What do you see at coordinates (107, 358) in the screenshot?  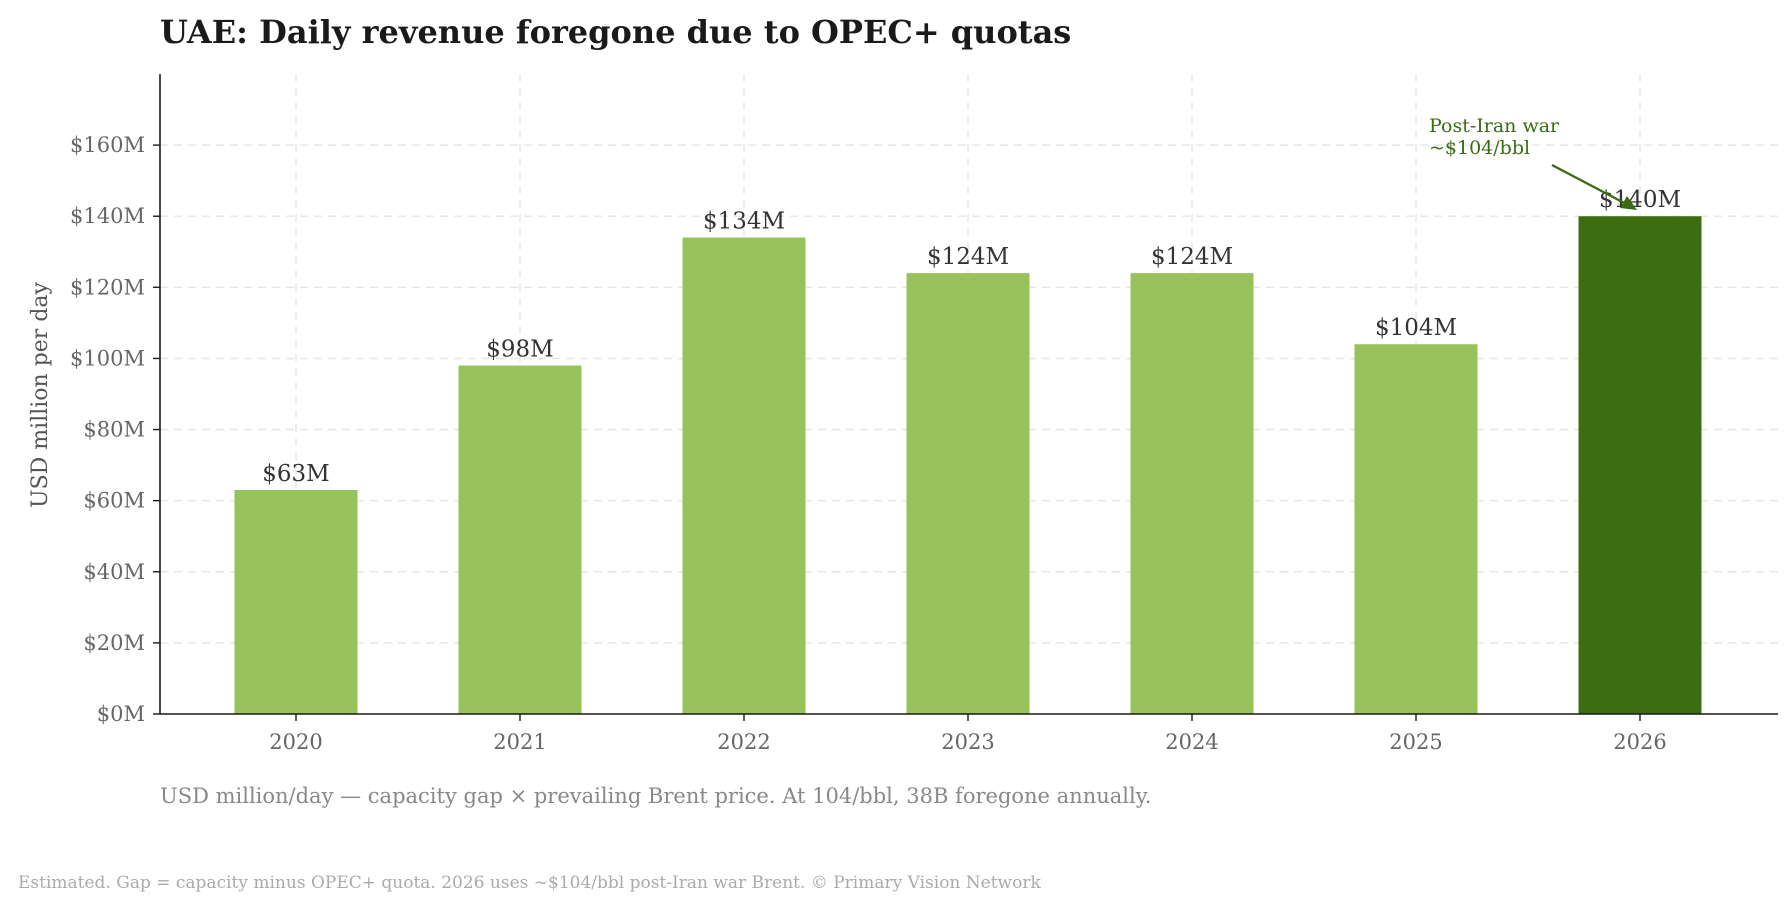 I see `y-tick-label: $100M` at bounding box center [107, 358].